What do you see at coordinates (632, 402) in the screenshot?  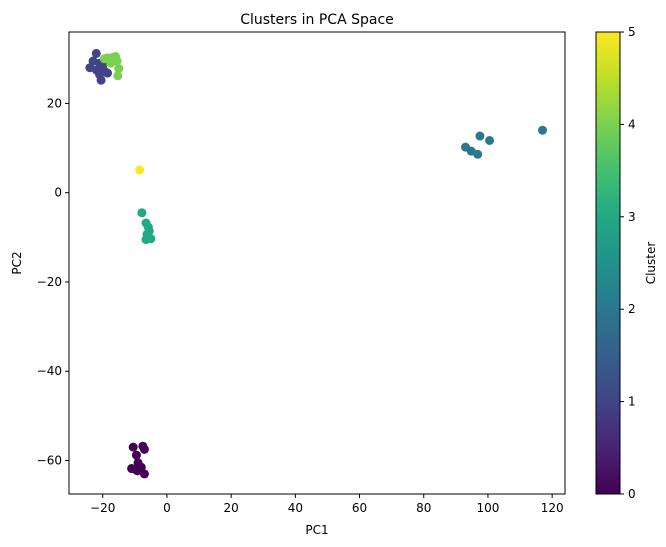 I see `colorbar-tick-label: 1` at bounding box center [632, 402].